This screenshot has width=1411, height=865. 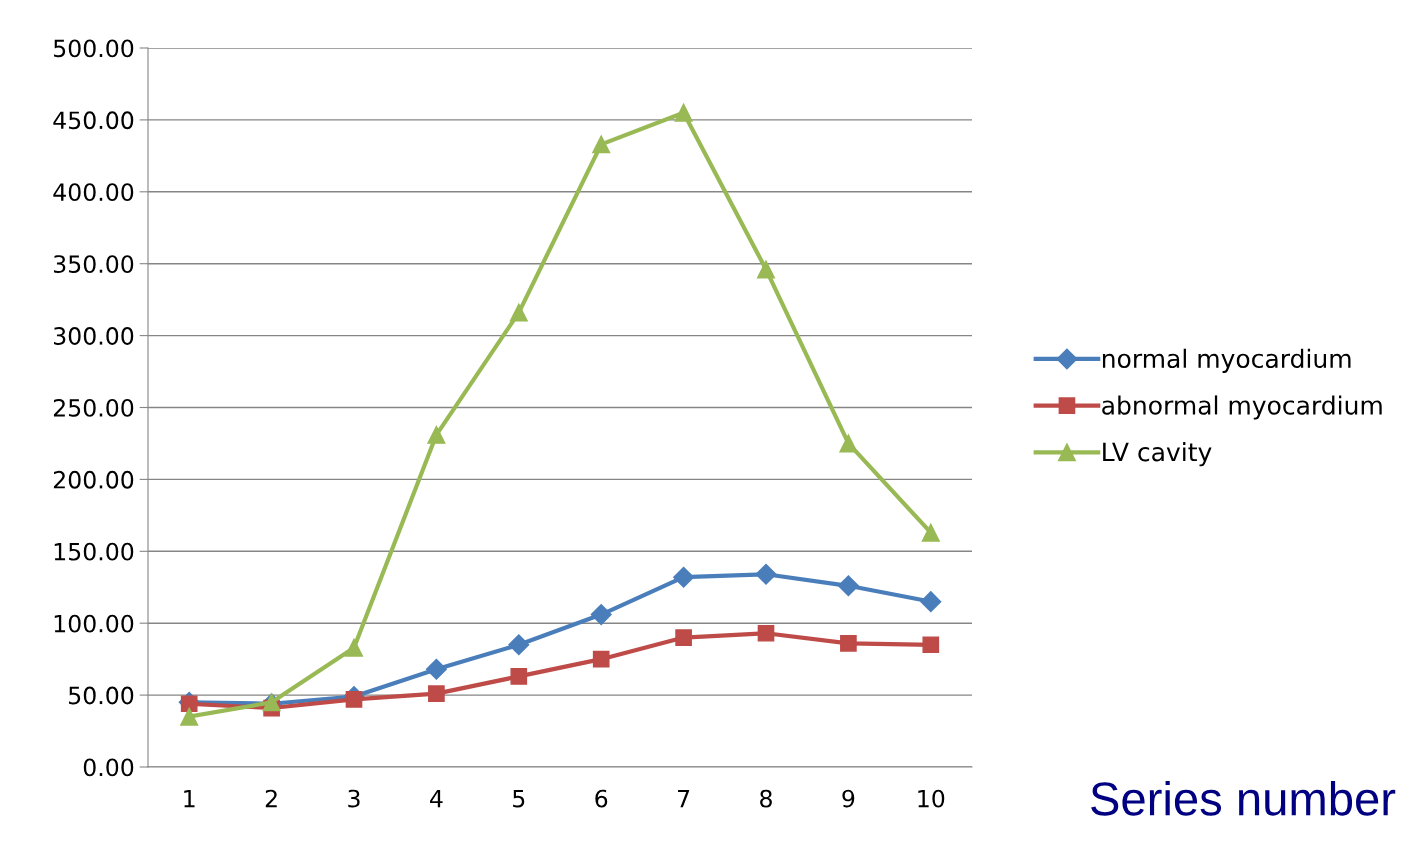 What do you see at coordinates (1243, 798) in the screenshot?
I see `x-axis-title: Series number` at bounding box center [1243, 798].